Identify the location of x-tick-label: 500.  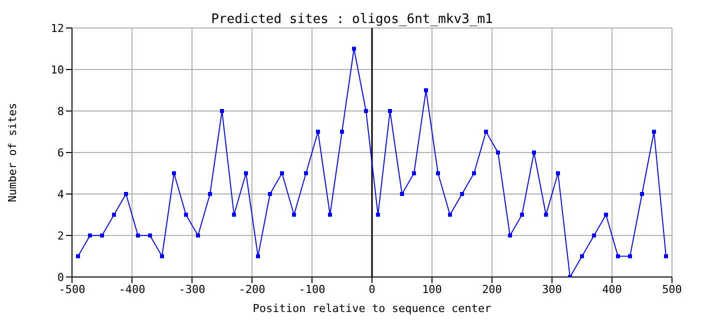
(672, 289).